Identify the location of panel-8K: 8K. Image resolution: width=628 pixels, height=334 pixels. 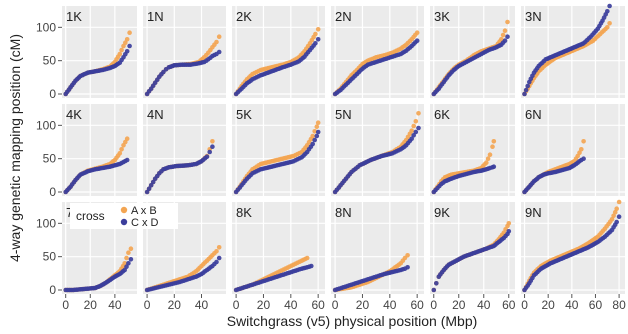
(278, 248).